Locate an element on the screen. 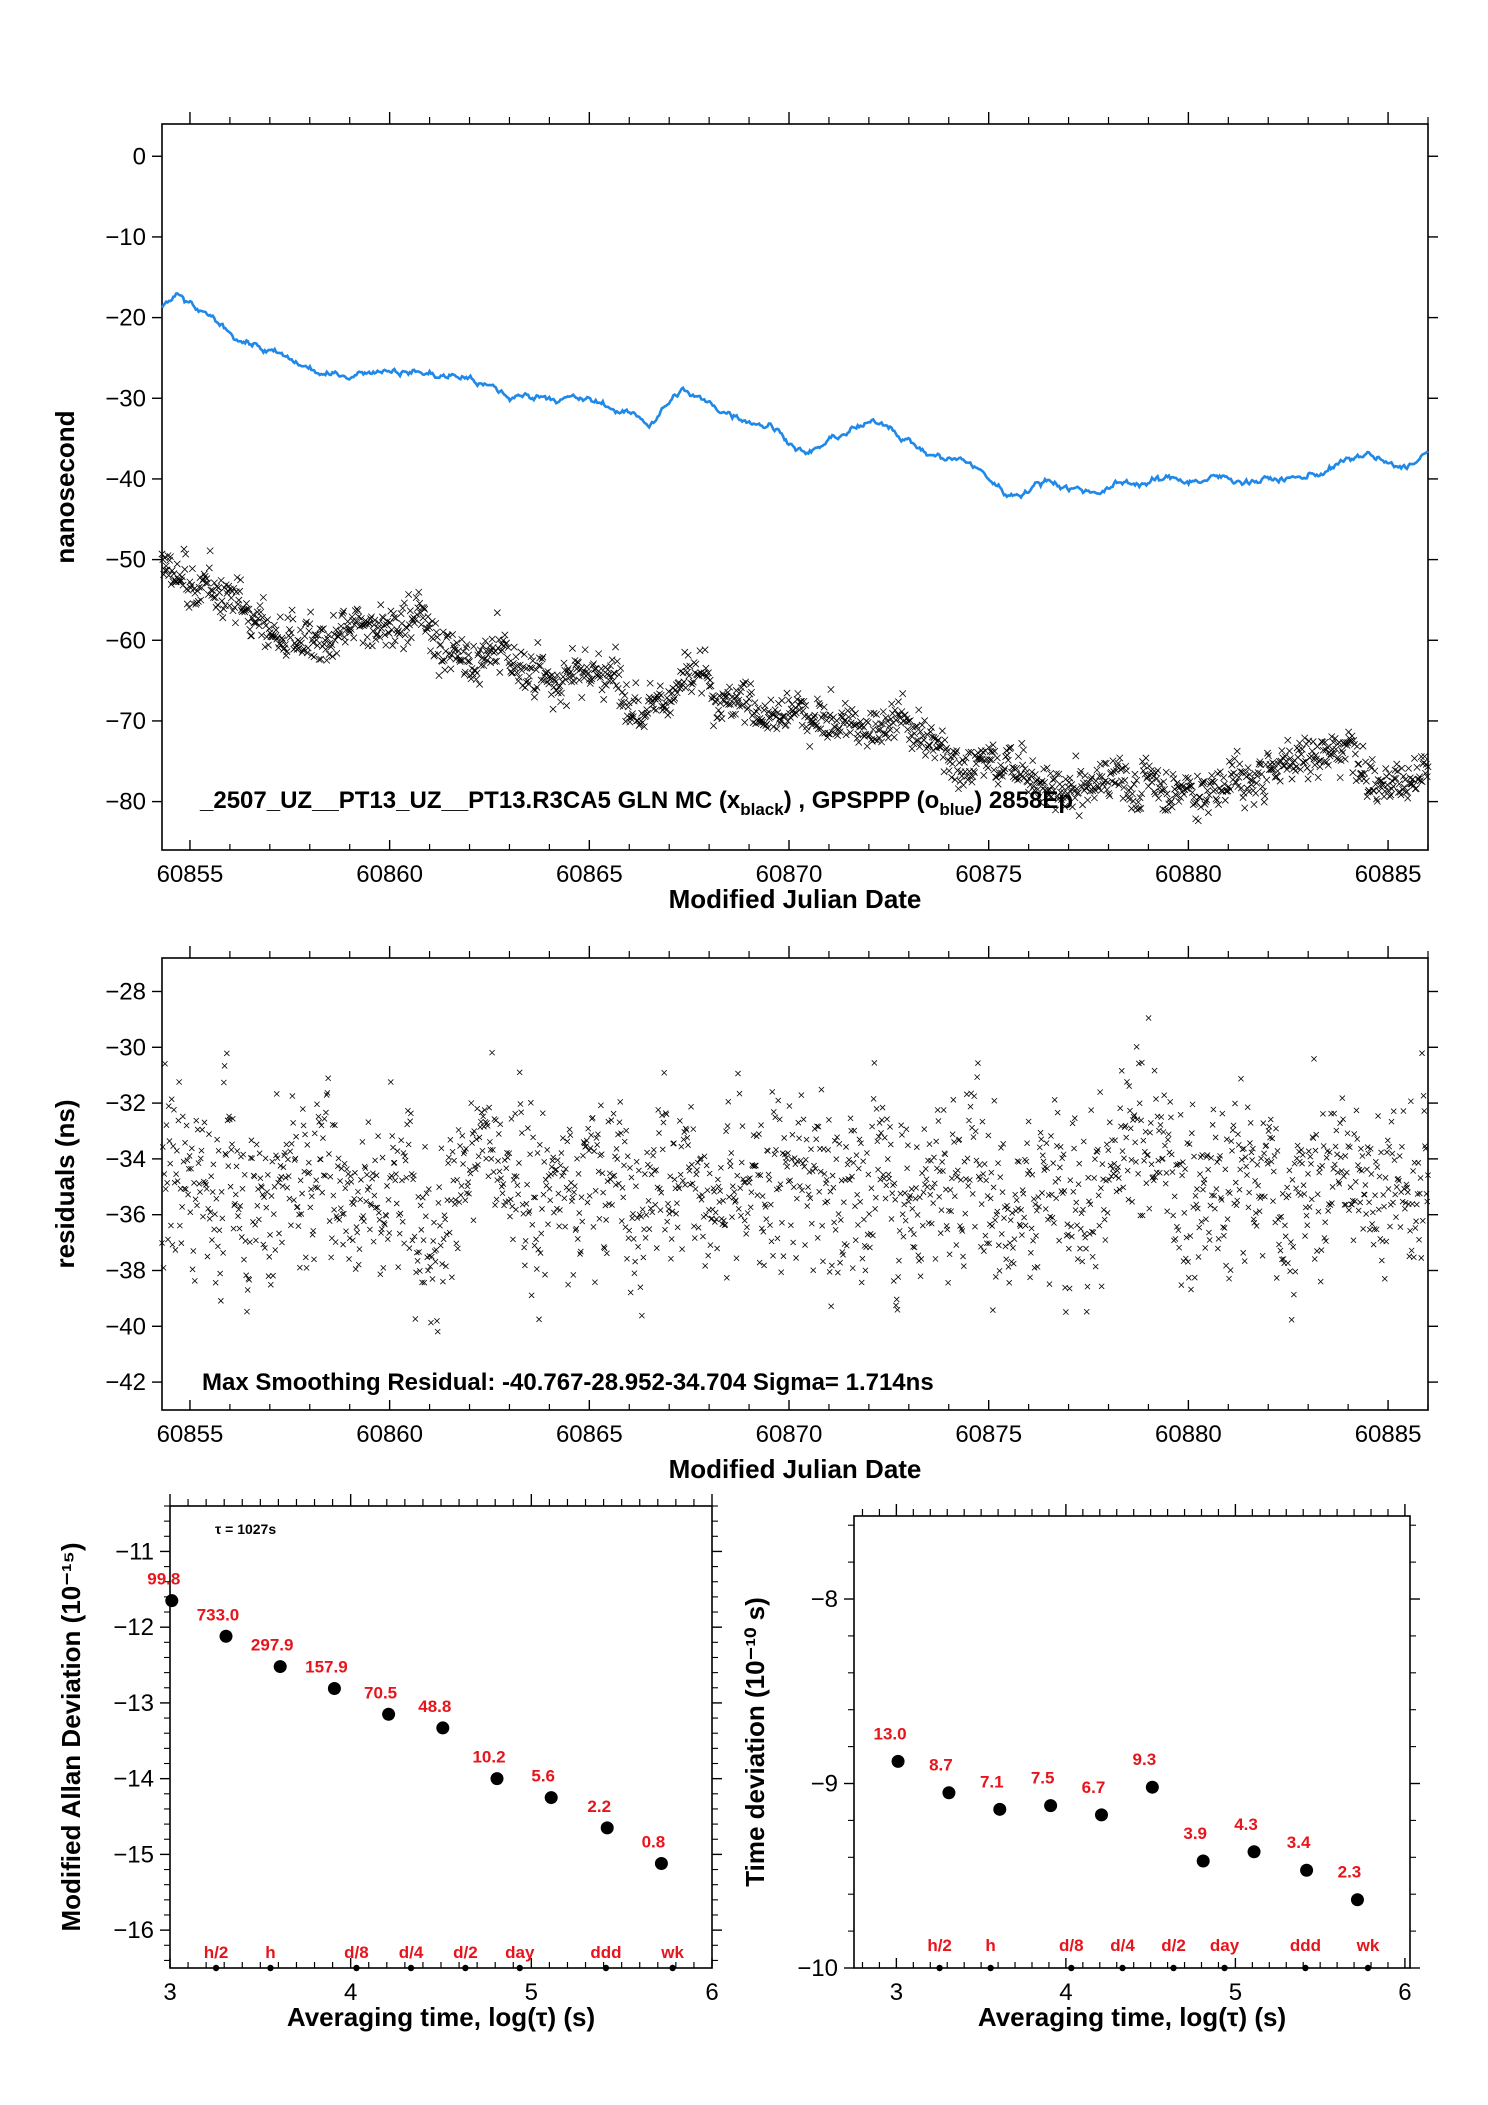  y-tick-label: −70 is located at coordinates (125, 721).